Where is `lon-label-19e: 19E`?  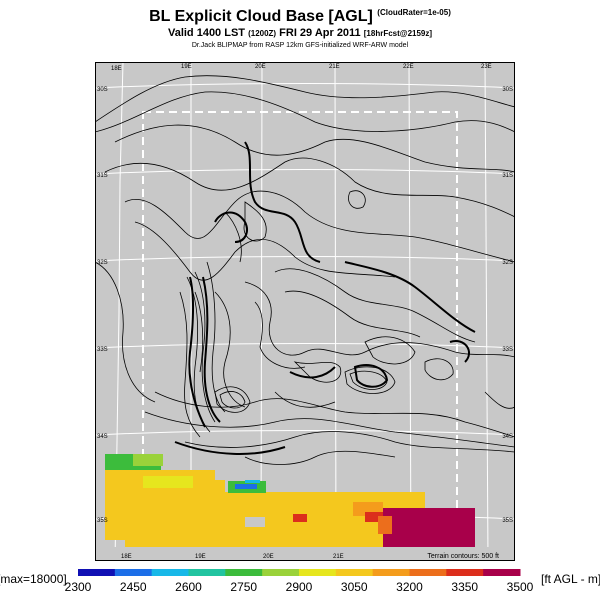
lon-label-19e: 19E is located at coordinates (186, 67).